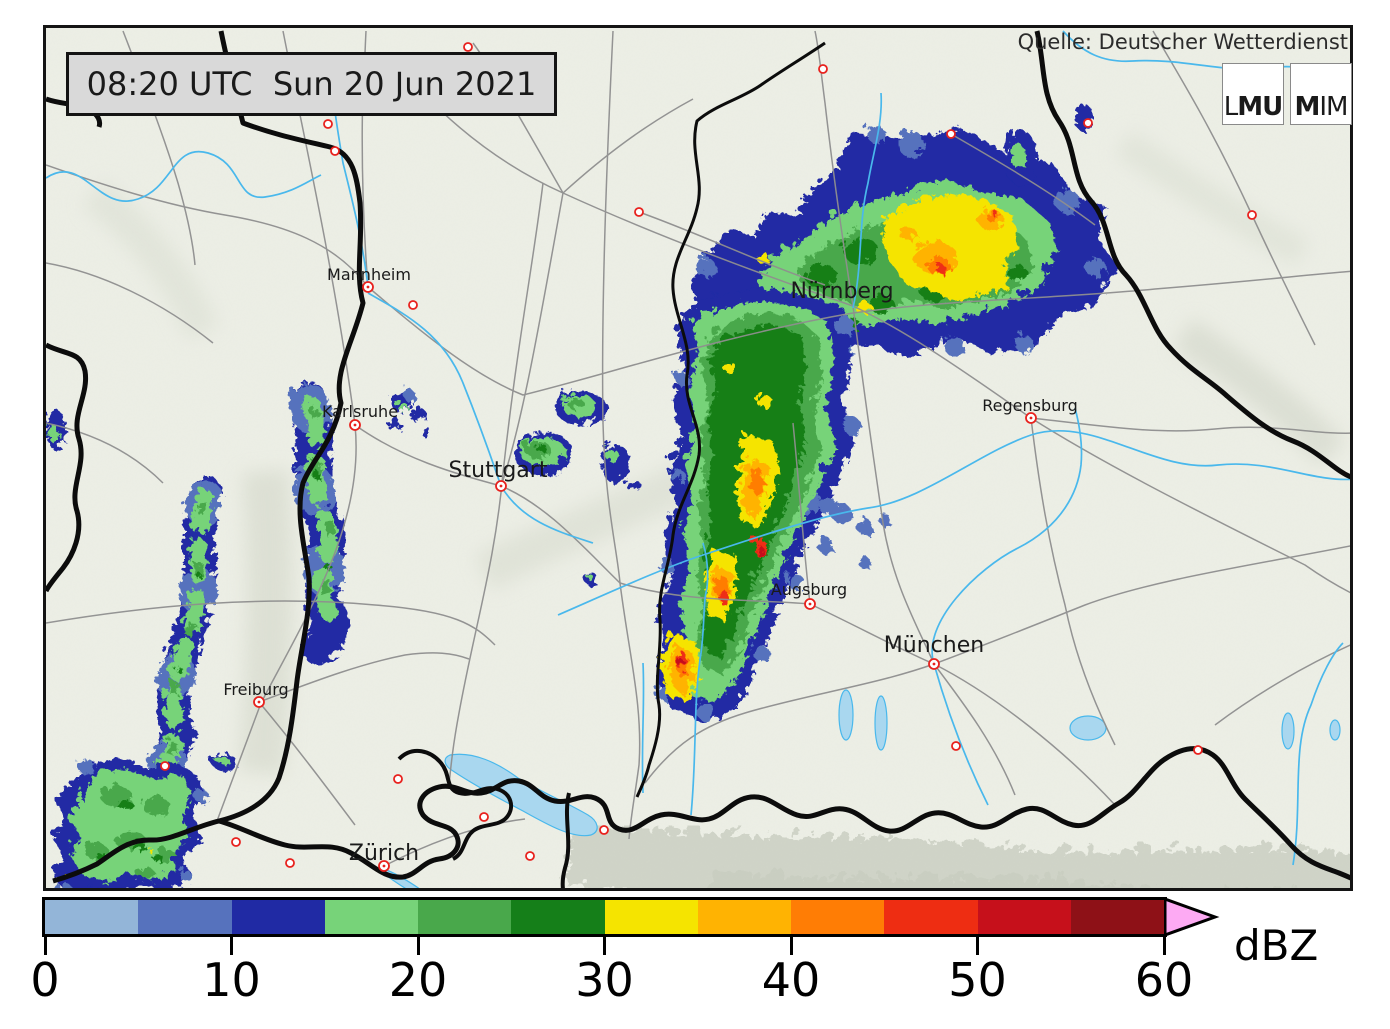 The image size is (1390, 1029). Describe the element at coordinates (977, 980) in the screenshot. I see `colorbar-tick-label: 50` at that location.